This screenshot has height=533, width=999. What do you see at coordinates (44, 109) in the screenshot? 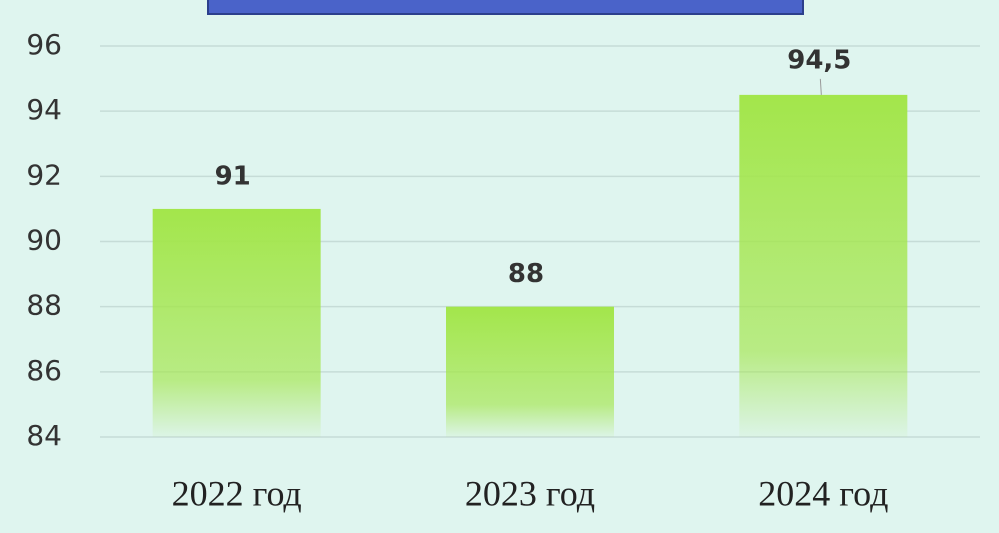
I see `y-tick-label: 94` at bounding box center [44, 109].